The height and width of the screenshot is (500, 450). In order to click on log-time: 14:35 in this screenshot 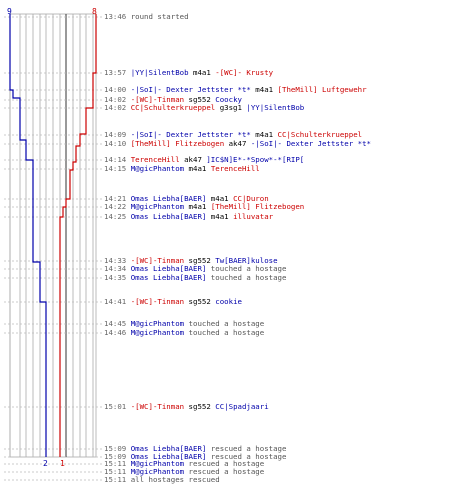, I will do `click(115, 277)`.